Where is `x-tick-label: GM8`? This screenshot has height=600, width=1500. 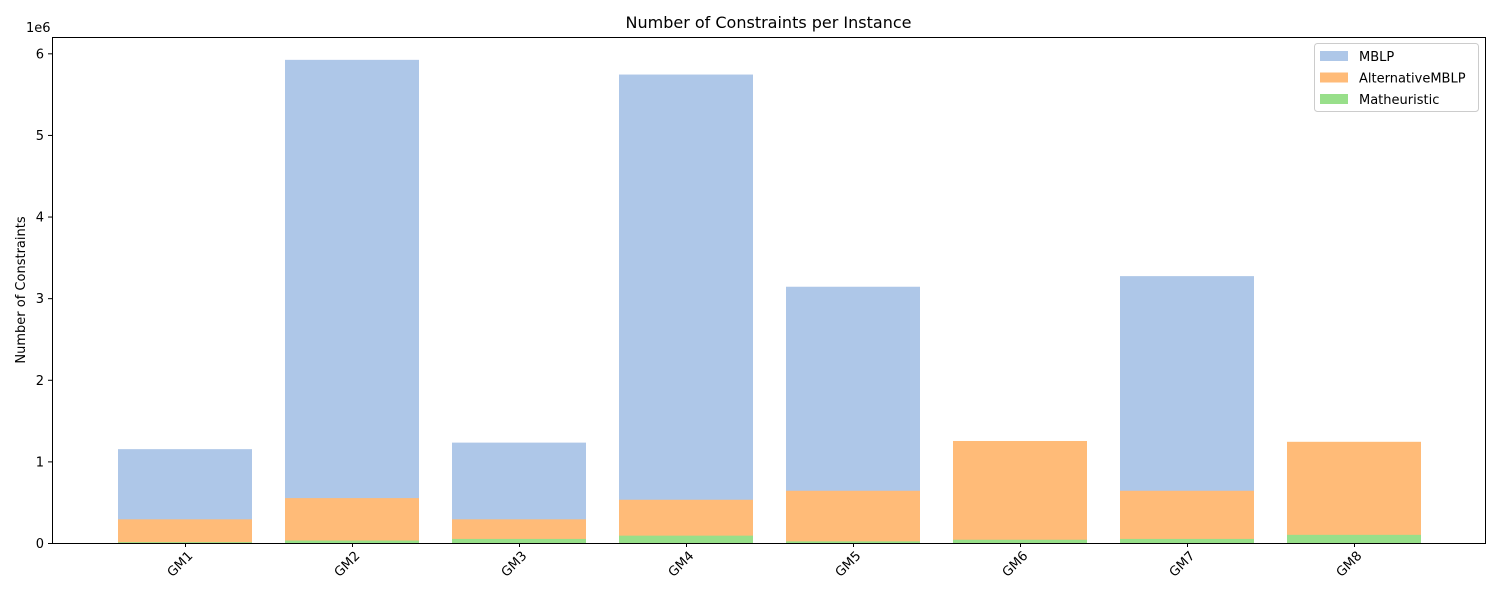 x-tick-label: GM8 is located at coordinates (1350, 565).